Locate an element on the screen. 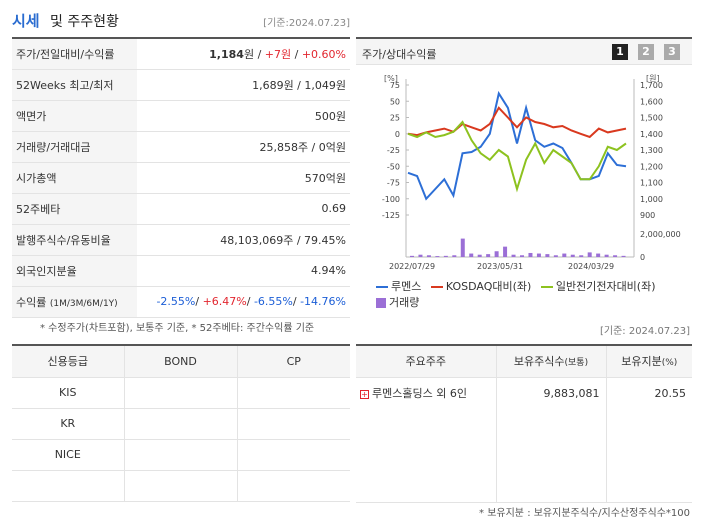 The width and height of the screenshot is (702, 525). row-value: 4.94% is located at coordinates (243, 271).